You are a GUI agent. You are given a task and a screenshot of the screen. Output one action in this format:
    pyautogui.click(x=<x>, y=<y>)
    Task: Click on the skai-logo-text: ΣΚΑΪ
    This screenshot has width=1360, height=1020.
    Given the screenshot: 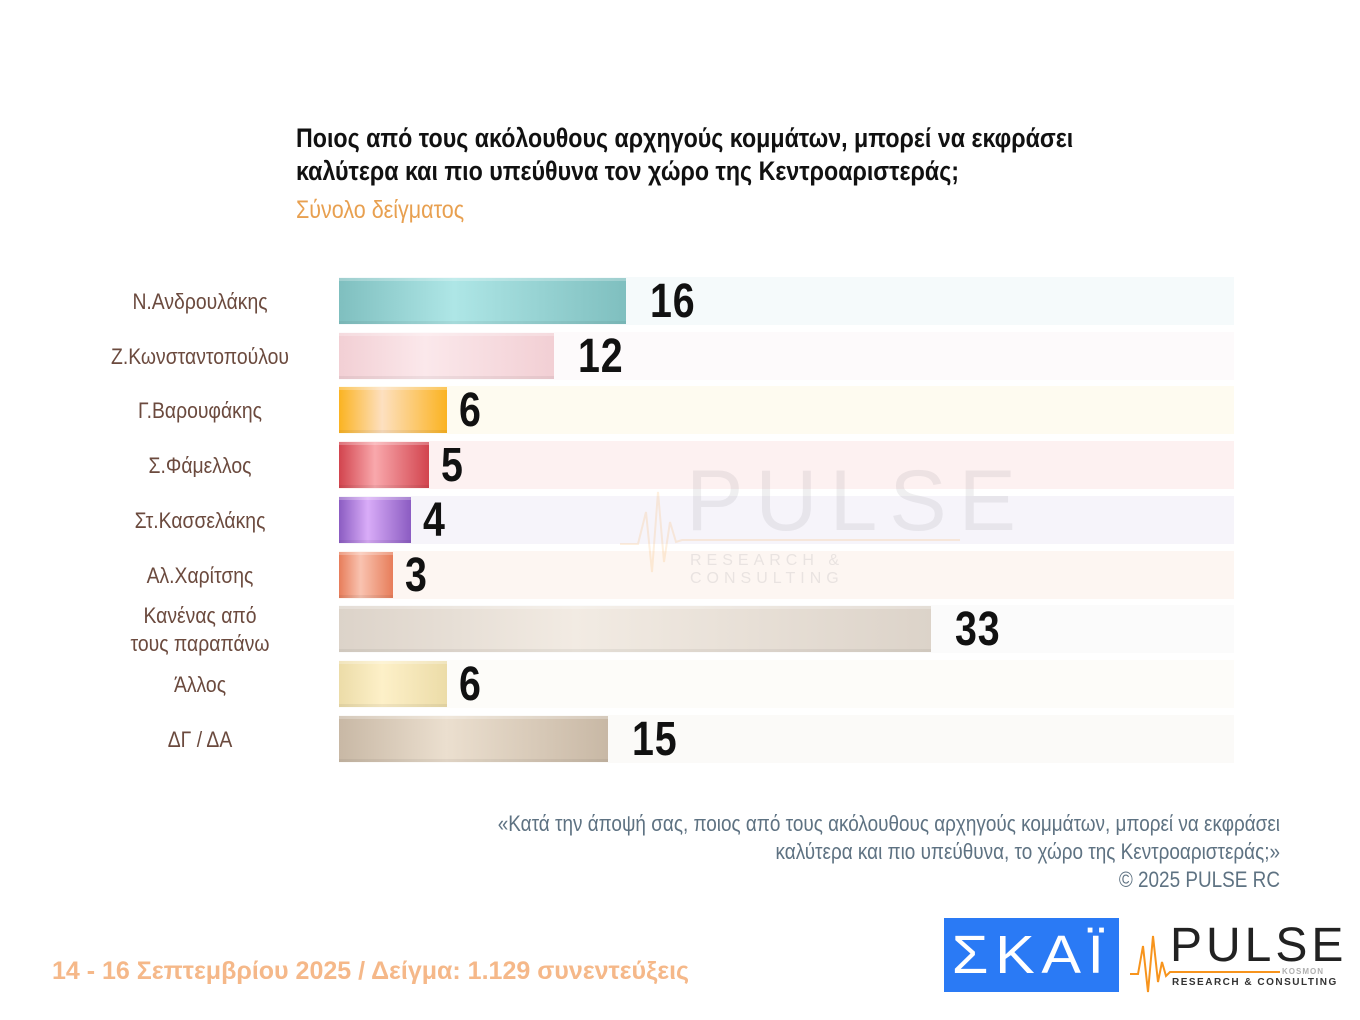 What is the action you would take?
    pyautogui.click(x=1031, y=955)
    